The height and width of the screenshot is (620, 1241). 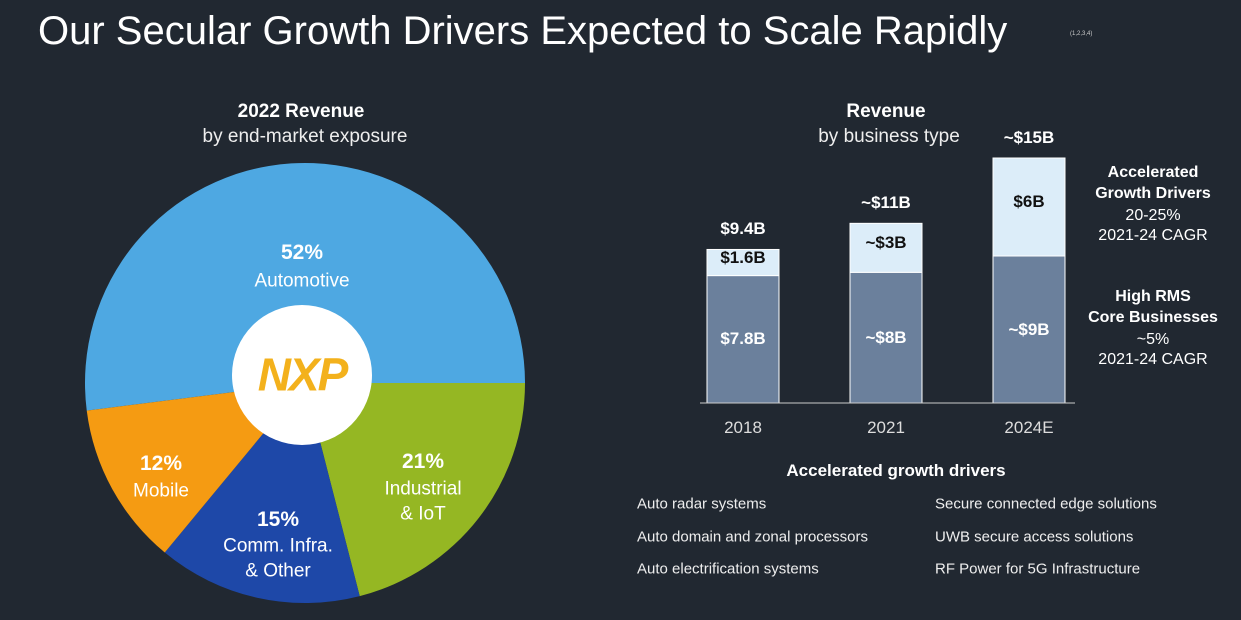 I want to click on list-title: Accelerated growth drivers, so click(x=896, y=471).